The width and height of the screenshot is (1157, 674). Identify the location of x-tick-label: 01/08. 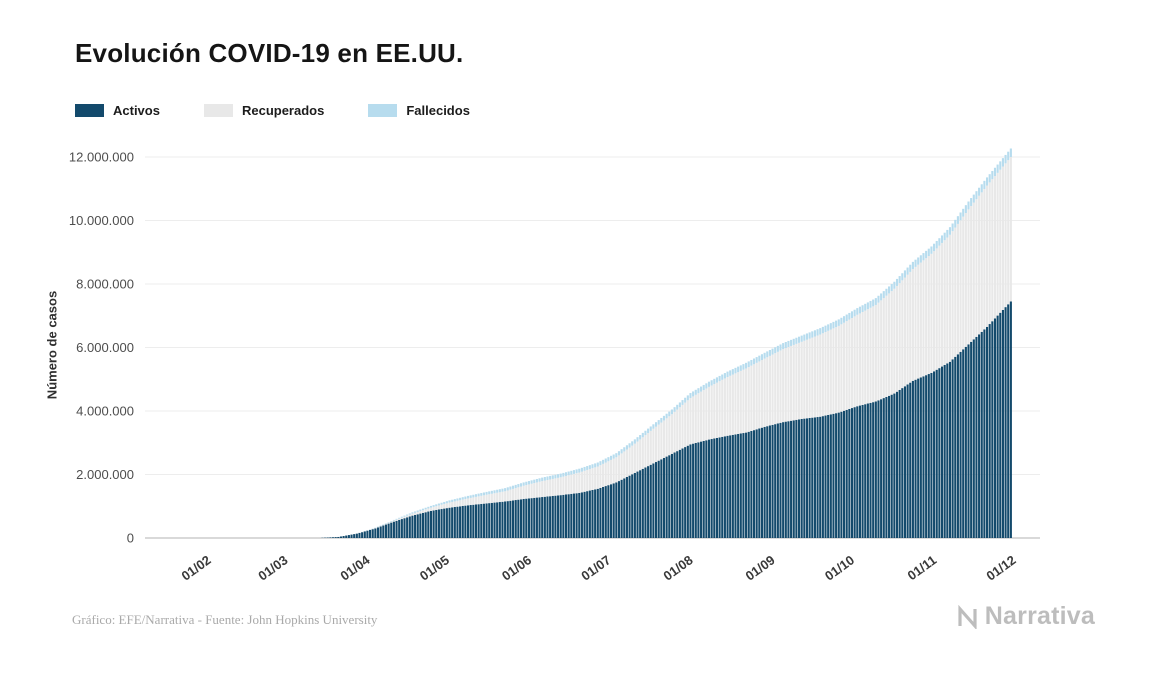
(677, 567).